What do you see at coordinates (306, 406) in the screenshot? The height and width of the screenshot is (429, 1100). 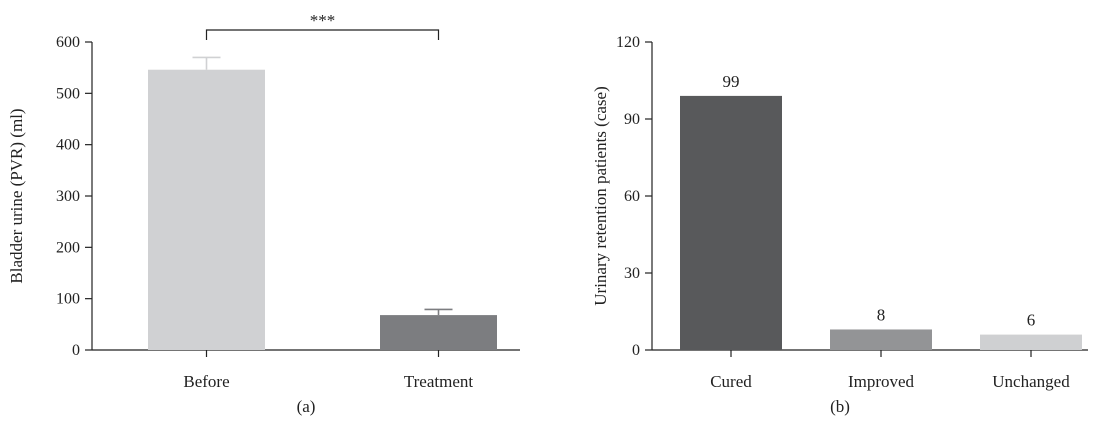 I see `panel-label: (a)` at bounding box center [306, 406].